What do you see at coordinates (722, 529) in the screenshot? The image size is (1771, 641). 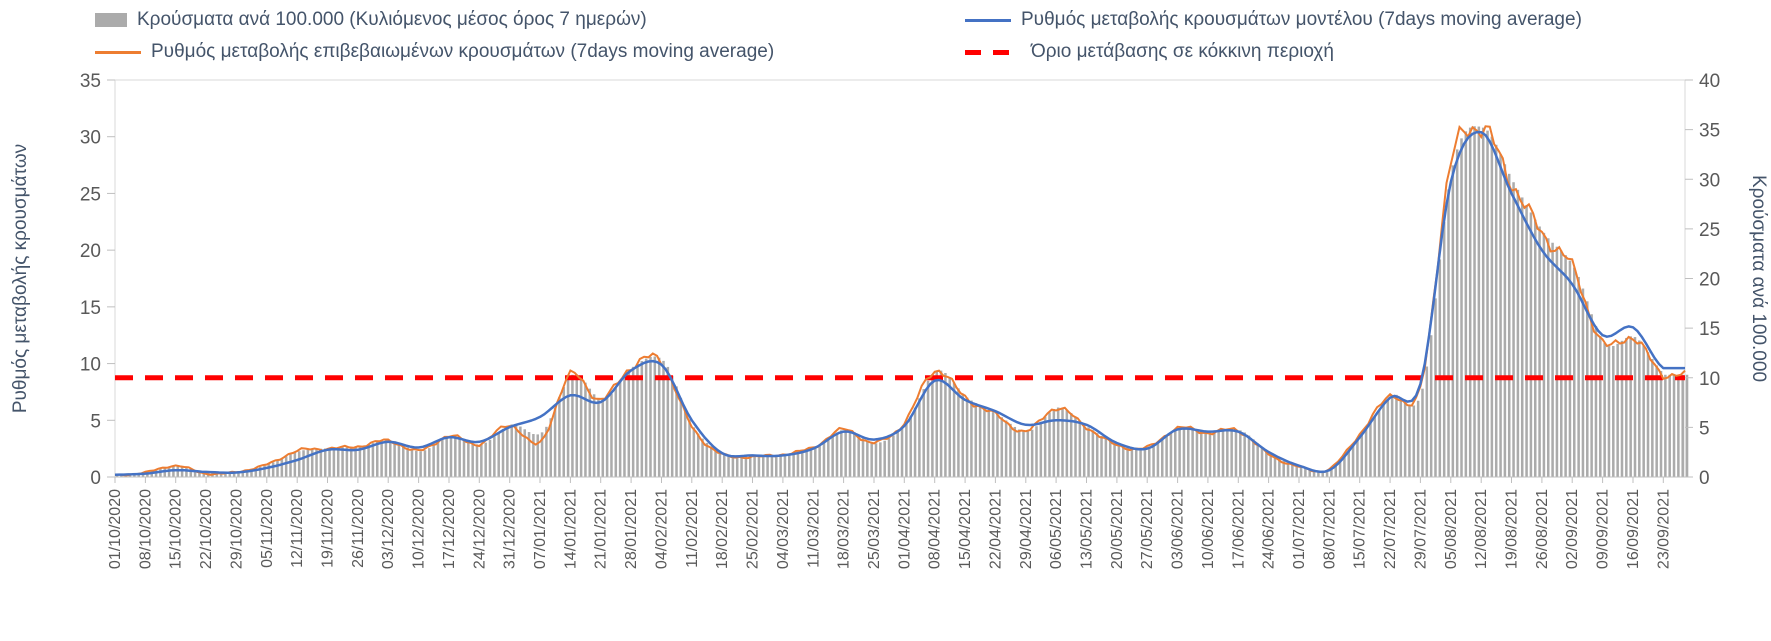 I see `svg-text: 18/02/2021` at bounding box center [722, 529].